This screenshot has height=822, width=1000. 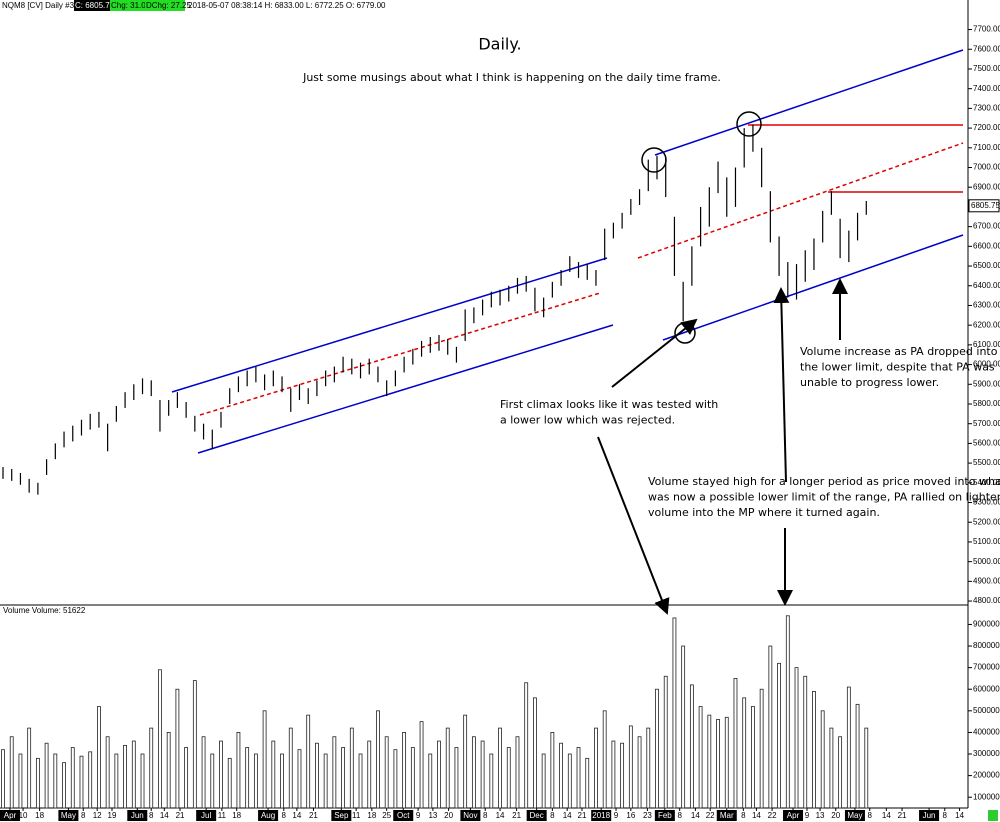 What do you see at coordinates (986, 580) in the screenshot?
I see `y-tick-label: 4900.00` at bounding box center [986, 580].